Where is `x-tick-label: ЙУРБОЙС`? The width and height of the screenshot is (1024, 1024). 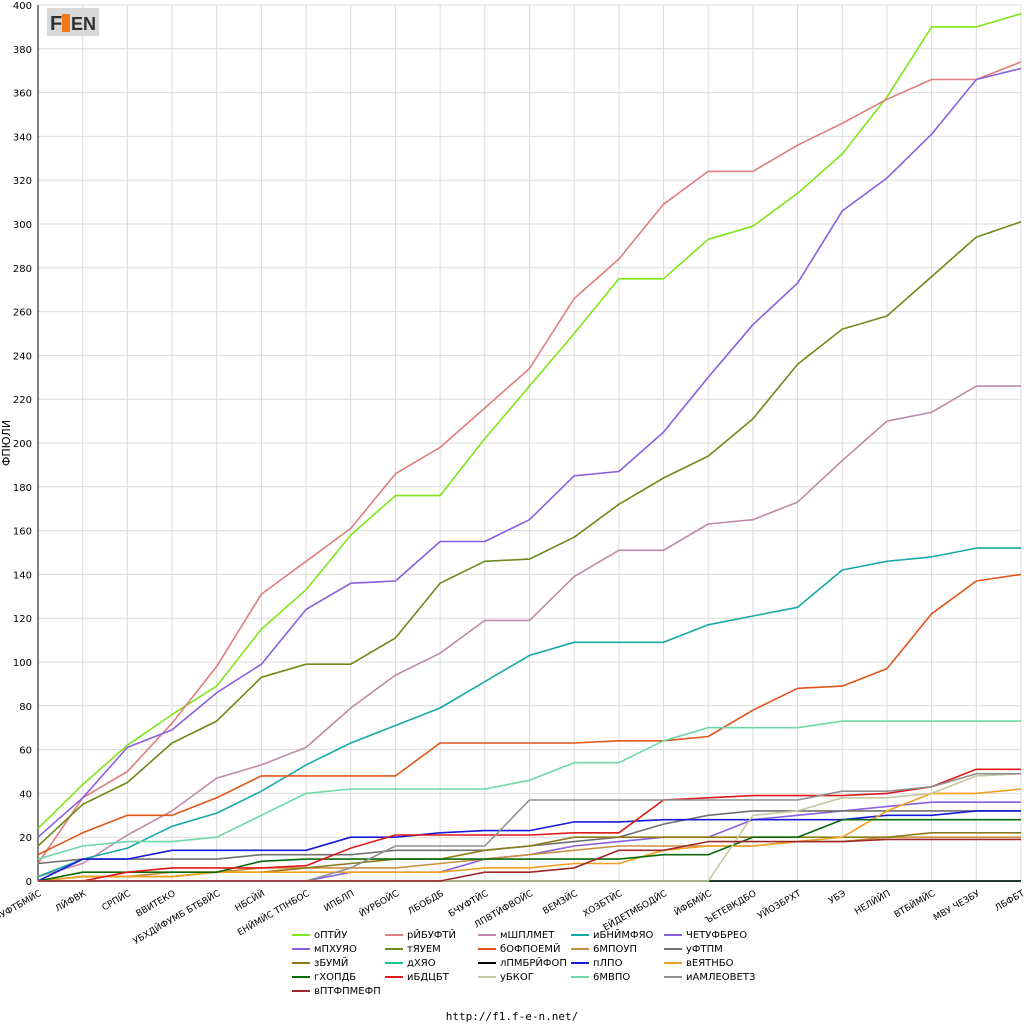
x-tick-label: ЙУРБОЙС is located at coordinates (379, 903).